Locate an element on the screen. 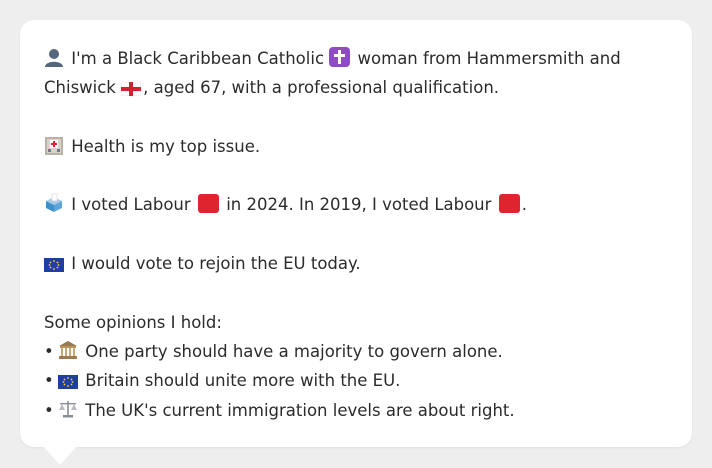  list-item: • Britain should unite more with the EU. is located at coordinates (356, 380).